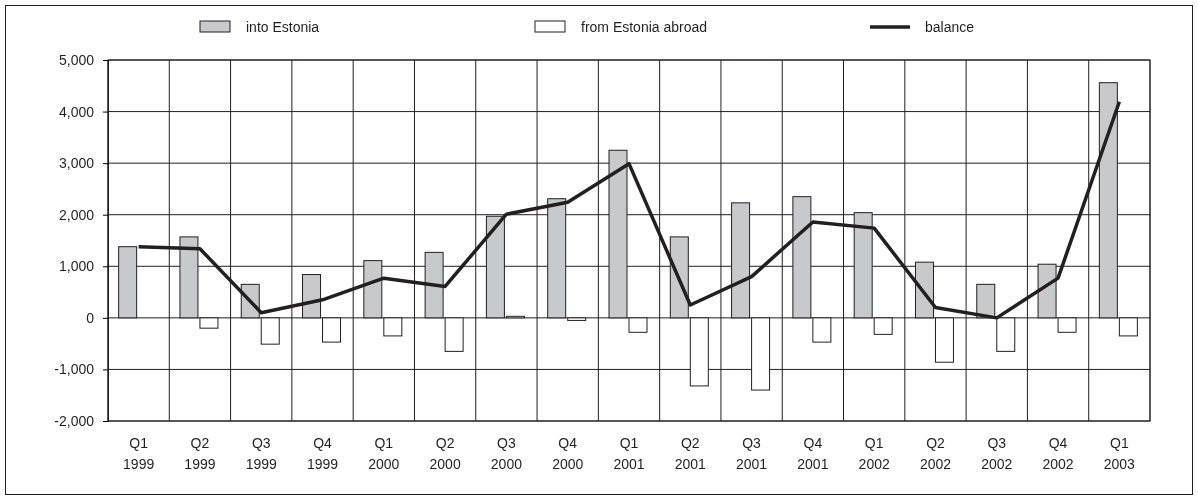 The width and height of the screenshot is (1198, 501). What do you see at coordinates (283, 27) in the screenshot?
I see `legend-label: into Estonia` at bounding box center [283, 27].